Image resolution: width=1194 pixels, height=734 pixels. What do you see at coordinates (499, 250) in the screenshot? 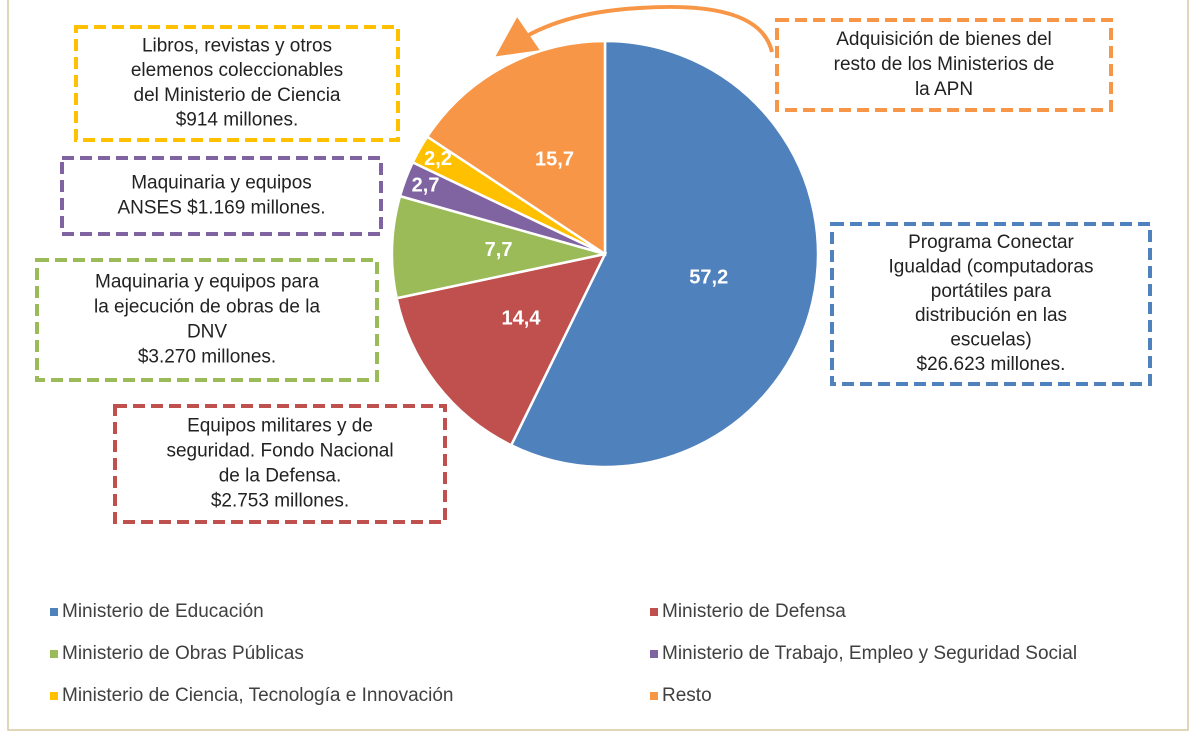
I see `data-label: 7,7` at bounding box center [499, 250].